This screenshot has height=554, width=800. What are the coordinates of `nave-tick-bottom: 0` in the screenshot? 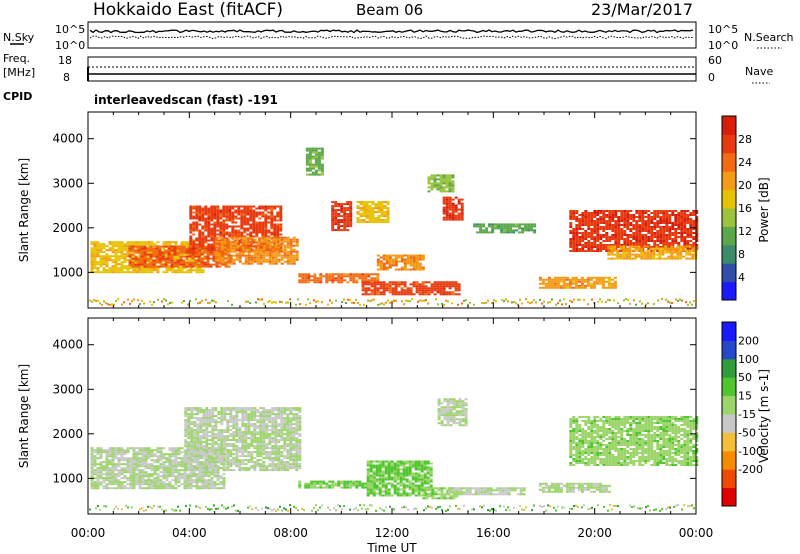 It's located at (711, 77).